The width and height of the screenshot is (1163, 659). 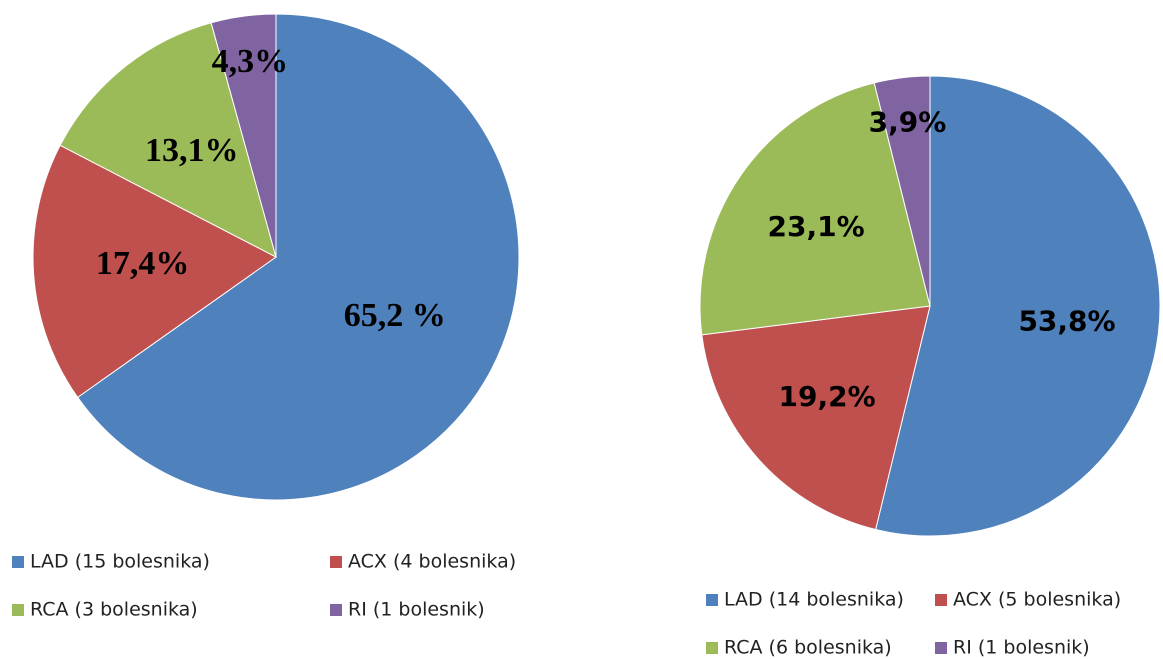 I want to click on data-label: 4,3%, so click(x=250, y=61).